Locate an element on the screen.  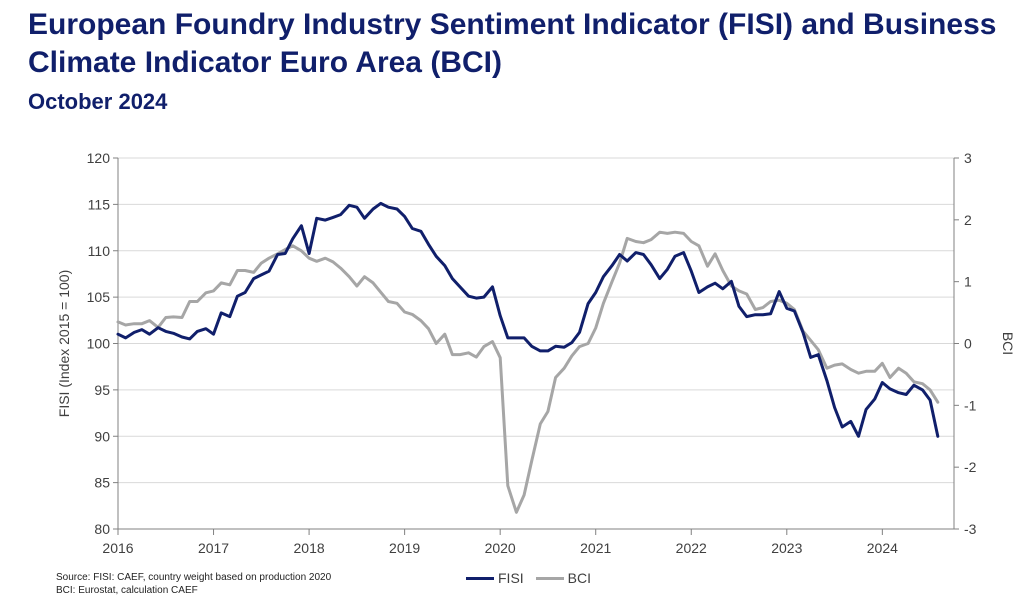
y-tick-label: 115 is located at coordinates (99, 204).